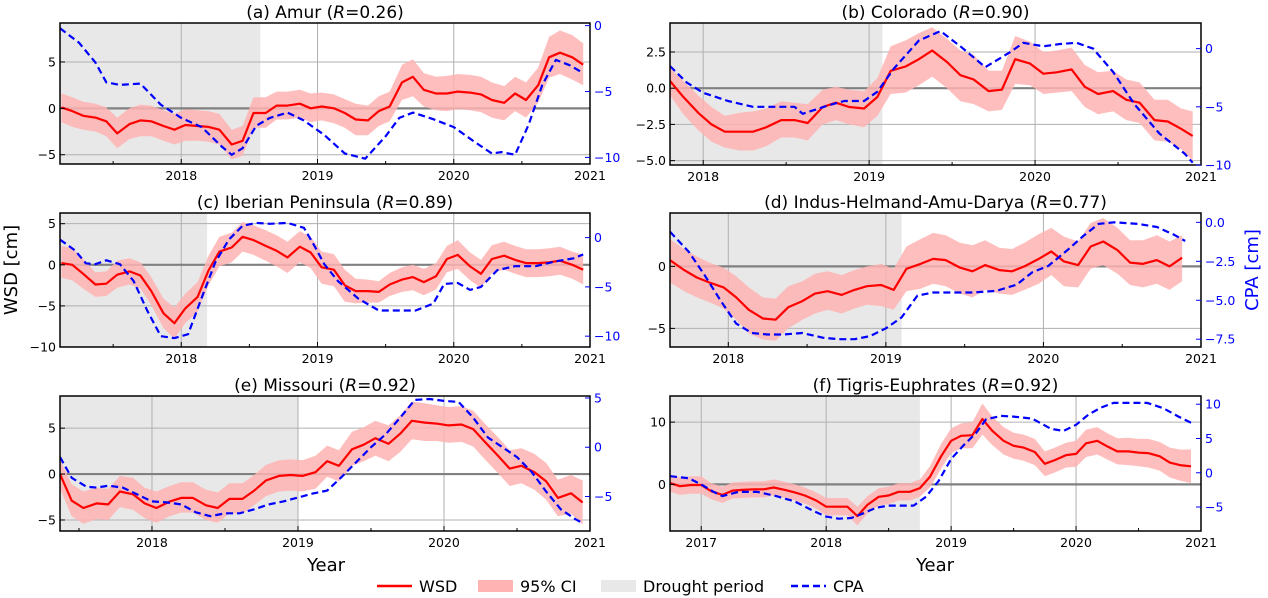 Image resolution: width=1268 pixels, height=598 pixels. Describe the element at coordinates (598, 397) in the screenshot. I see `y-right-tick-label: 5` at that location.